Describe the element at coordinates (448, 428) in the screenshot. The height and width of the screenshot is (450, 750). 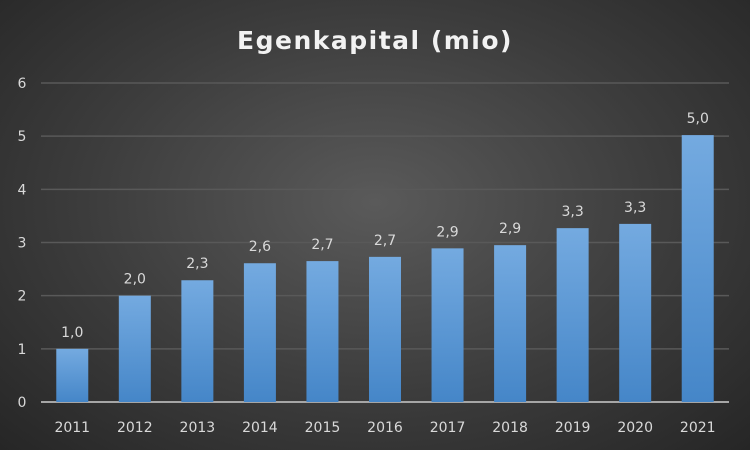
I see `x-tick-label: 2017` at that location.